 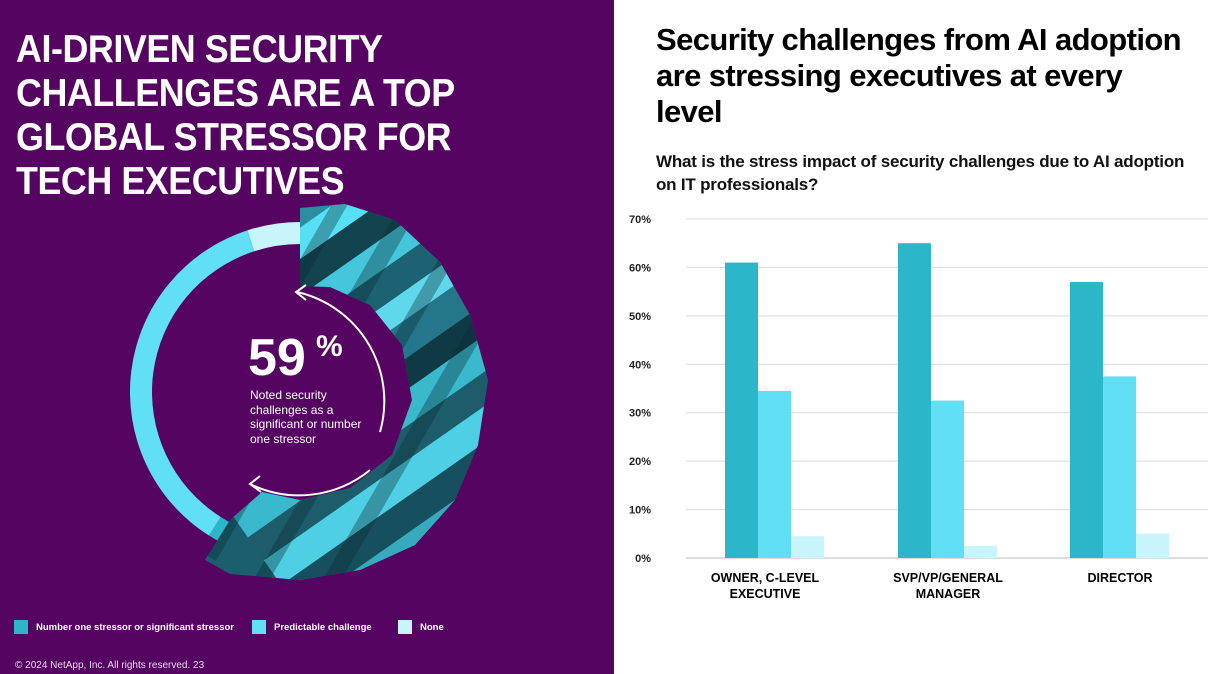 I want to click on y-tick-label: 40%, so click(x=640, y=365).